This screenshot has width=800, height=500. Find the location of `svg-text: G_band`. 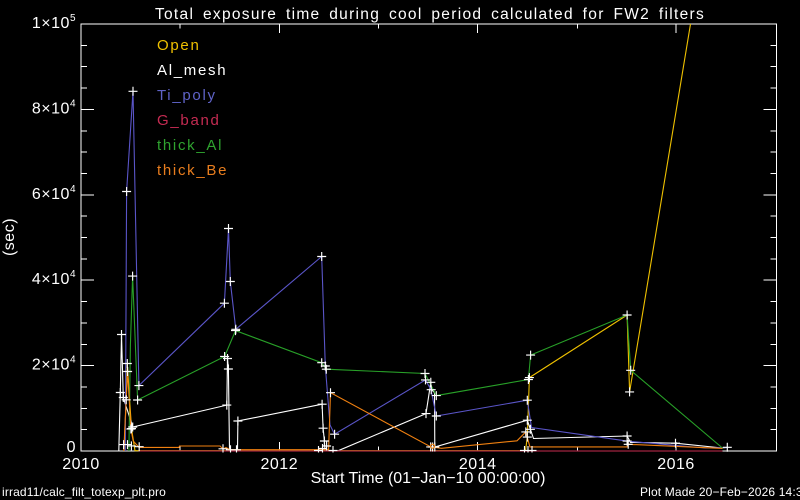

svg-text: G_band is located at coordinates (189, 120).